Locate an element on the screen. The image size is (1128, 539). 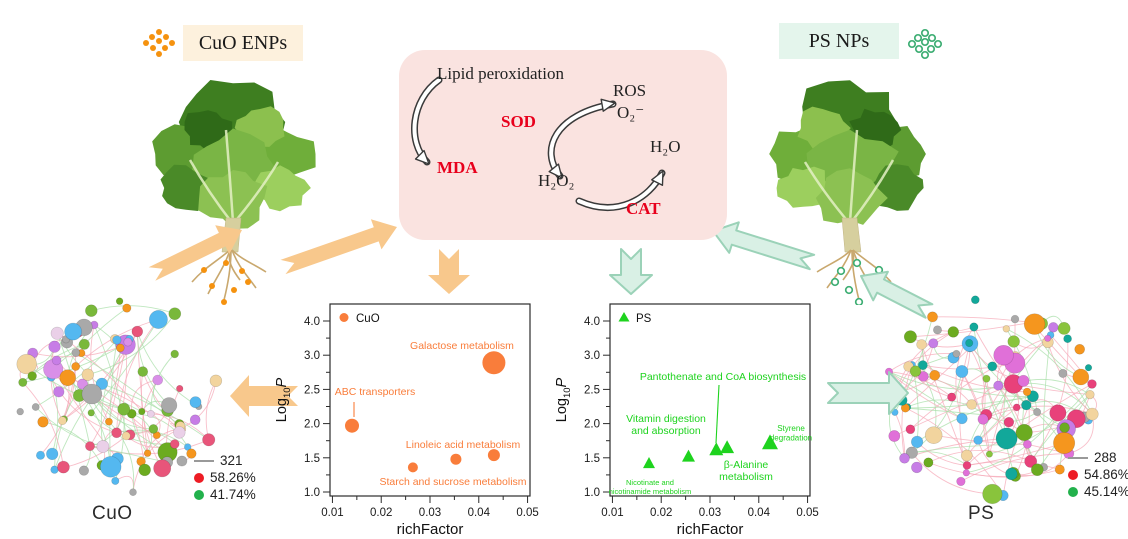
legend-row-edges: 288 is located at coordinates (1098, 457).